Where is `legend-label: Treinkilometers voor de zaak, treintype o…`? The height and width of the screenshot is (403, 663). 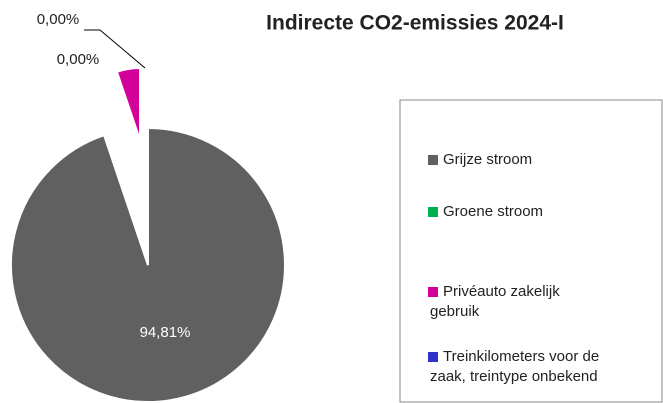
legend-label: Treinkilometers voor de zaak, treintype o… is located at coordinates (514, 366).